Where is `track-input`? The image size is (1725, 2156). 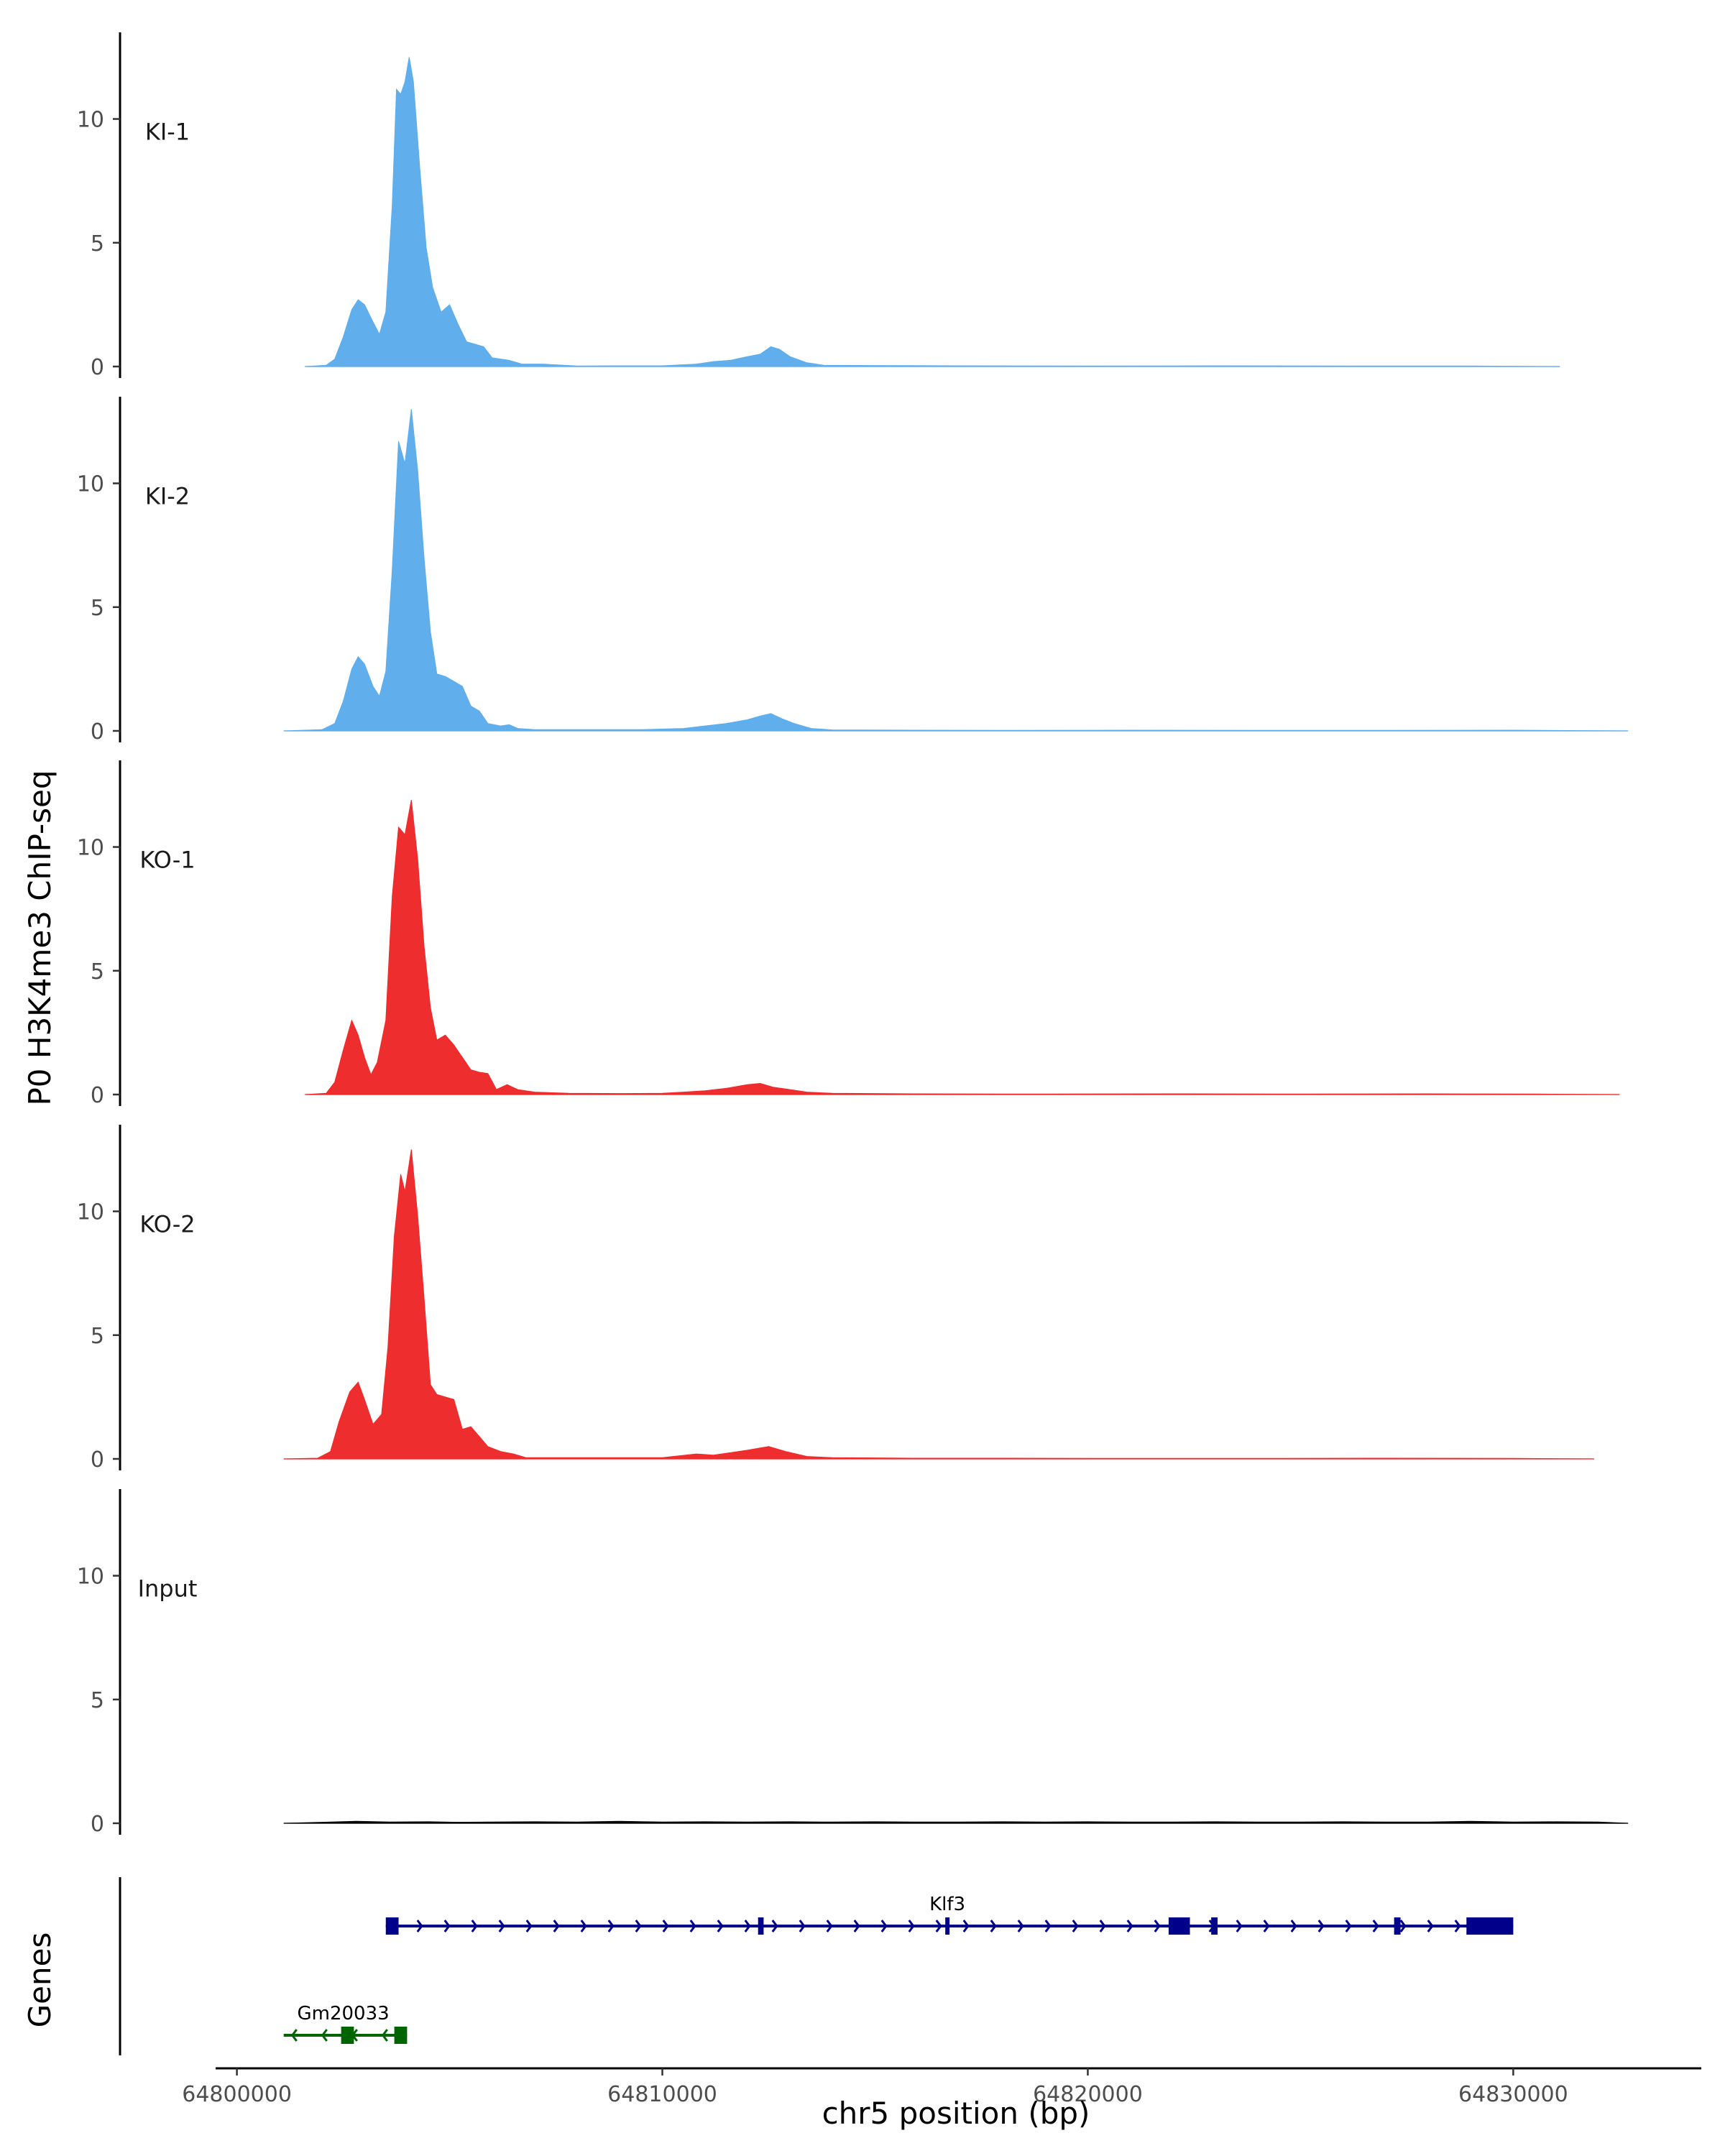 track-input is located at coordinates (956, 1822).